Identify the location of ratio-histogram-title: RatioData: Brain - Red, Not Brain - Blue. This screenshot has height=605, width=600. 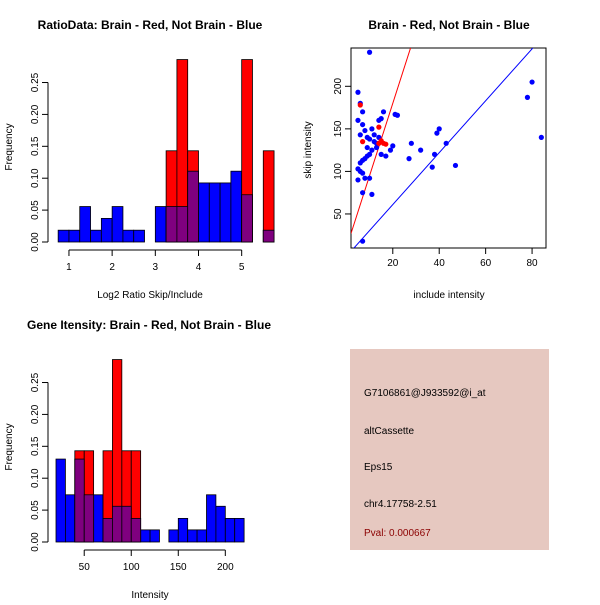
(150, 25).